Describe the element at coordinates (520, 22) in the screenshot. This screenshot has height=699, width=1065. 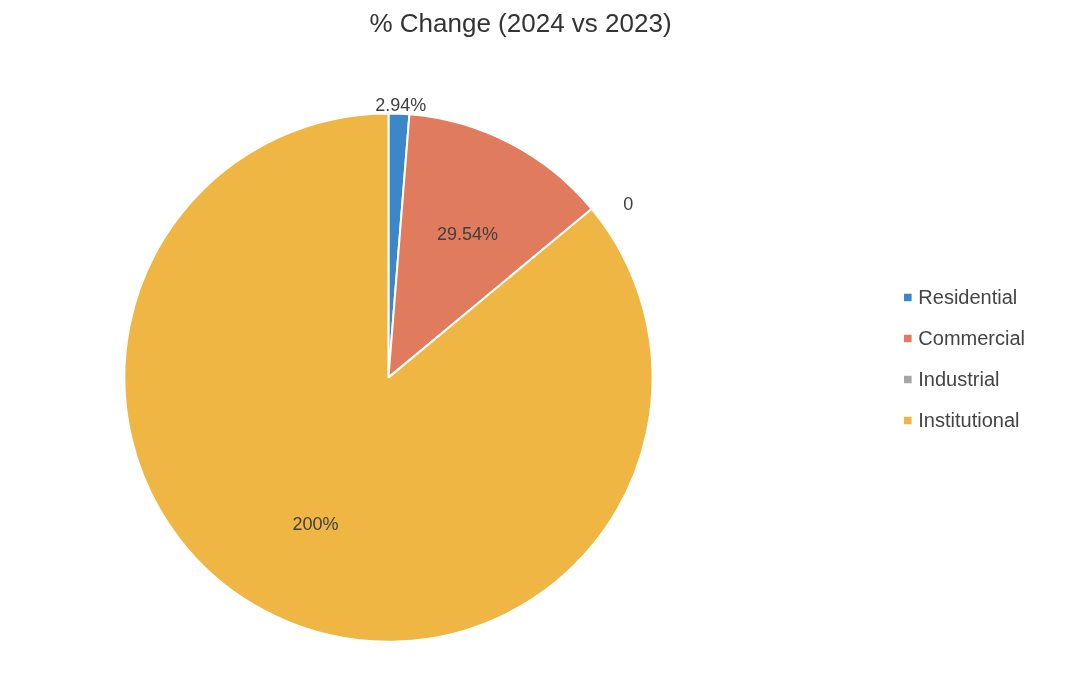
I see `chart-title: % Change (2024 vs 2023)` at that location.